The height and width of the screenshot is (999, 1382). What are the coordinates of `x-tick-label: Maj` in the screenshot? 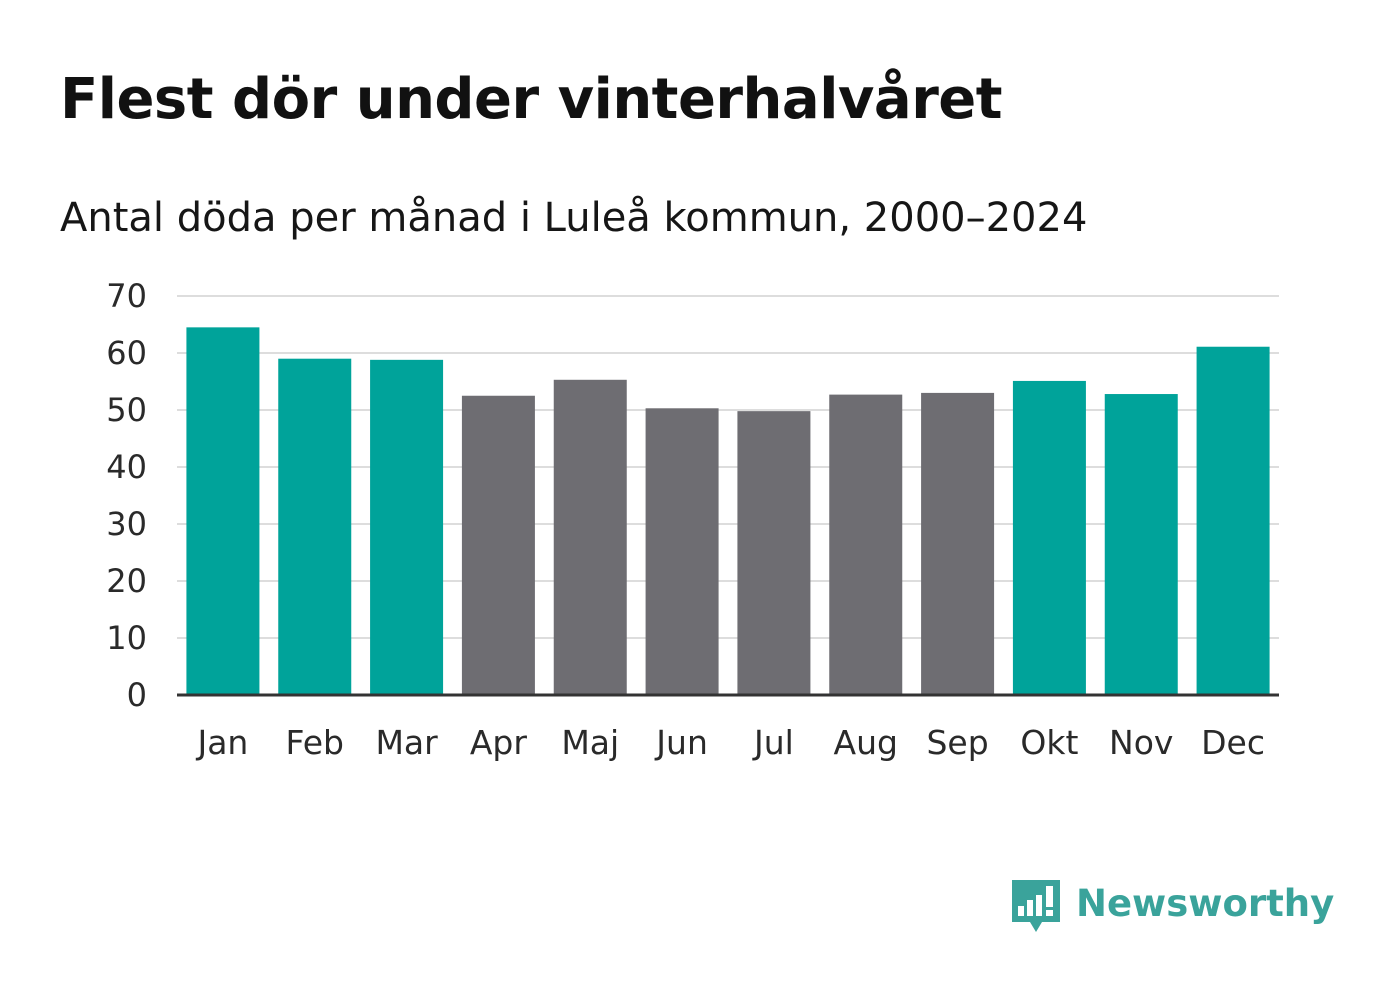 It's located at (590, 742).